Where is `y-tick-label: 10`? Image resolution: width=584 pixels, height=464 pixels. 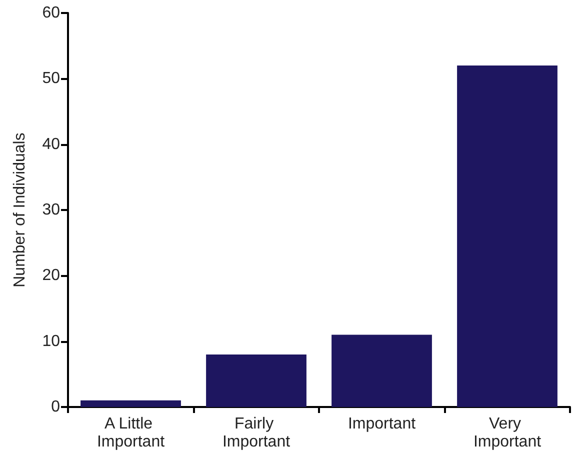 y-tick-label: 10 is located at coordinates (51, 341).